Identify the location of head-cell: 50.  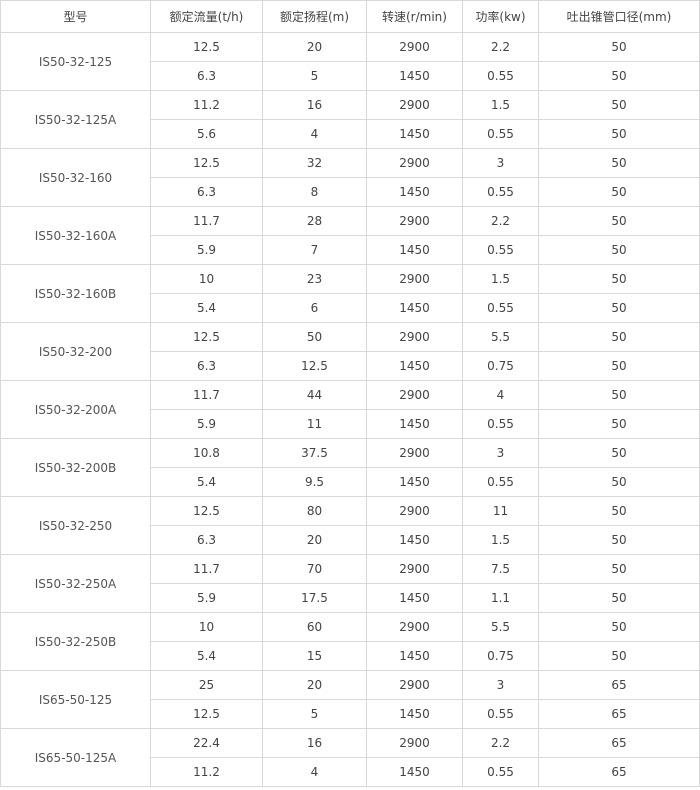
(314, 337).